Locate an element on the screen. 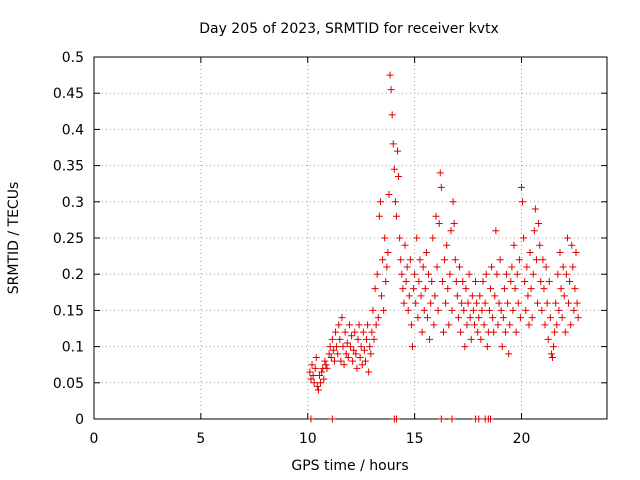 Image resolution: width=640 pixels, height=480 pixels. y-tick-label: 0.2 is located at coordinates (73, 275).